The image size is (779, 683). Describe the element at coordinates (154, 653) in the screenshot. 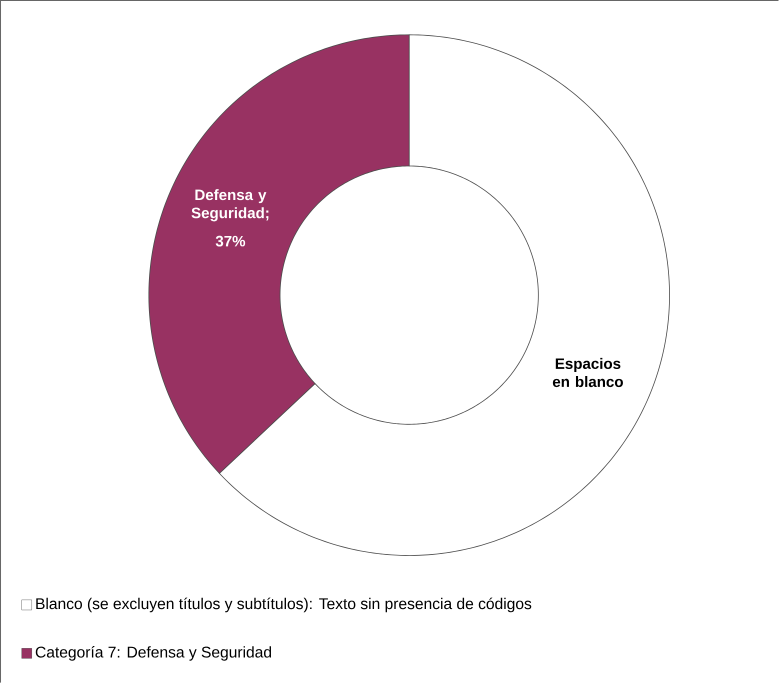

I see `legend-label: Categoría 7: Defensa y Seguridad` at that location.